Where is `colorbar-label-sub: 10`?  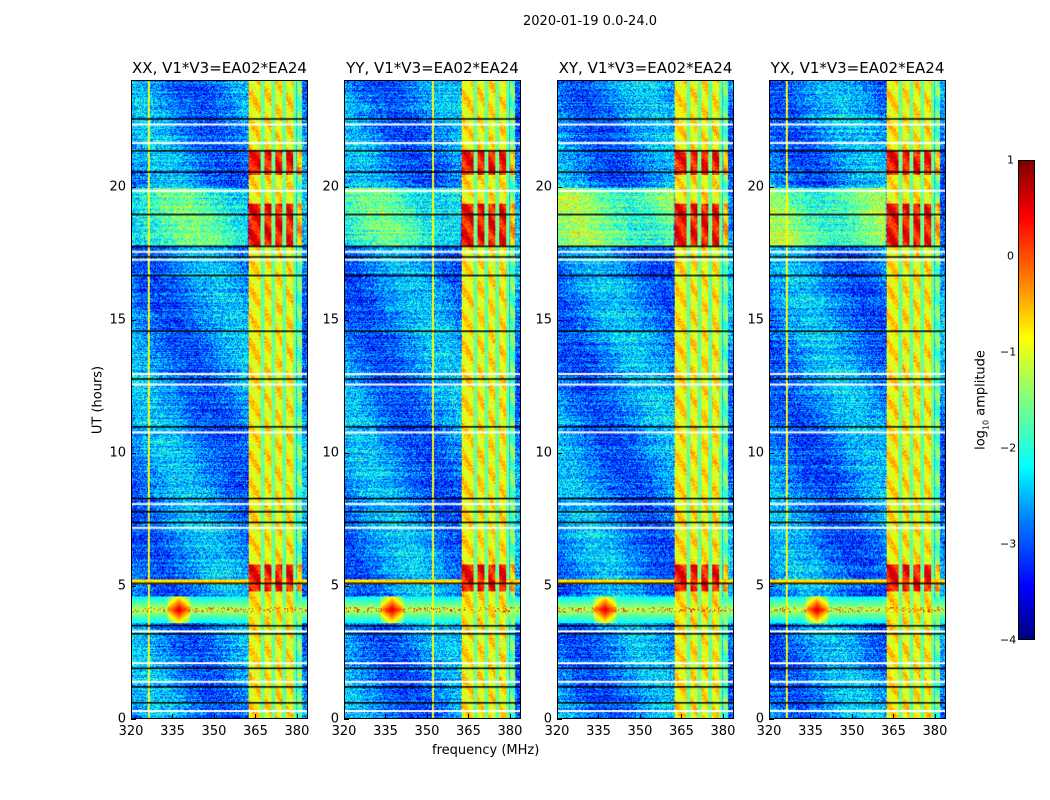
colorbar-label-sub: 10 is located at coordinates (986, 425).